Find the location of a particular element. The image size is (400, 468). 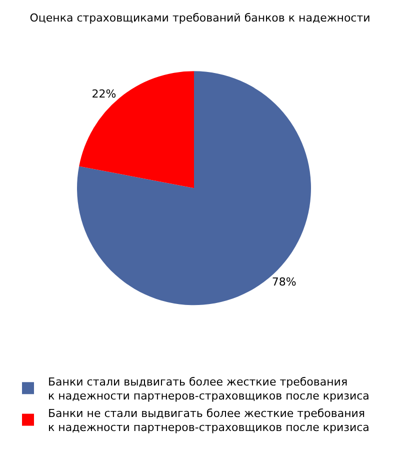

legend-label: Банки стали выдвигать более жесткие требования к надежности партнеров-страховщиков после кризиса is located at coordinates (209, 389).